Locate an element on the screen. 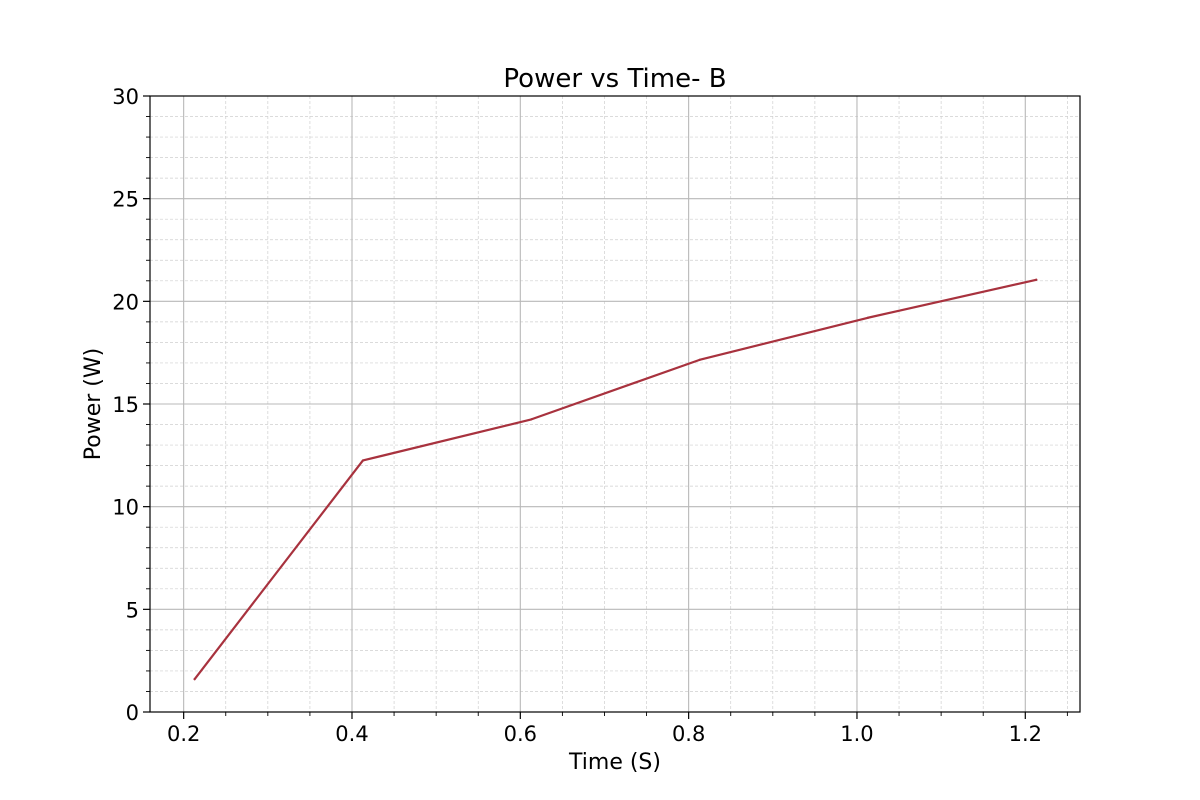 This screenshot has height=800, width=1200. y-tick-label: 5 is located at coordinates (132, 610).